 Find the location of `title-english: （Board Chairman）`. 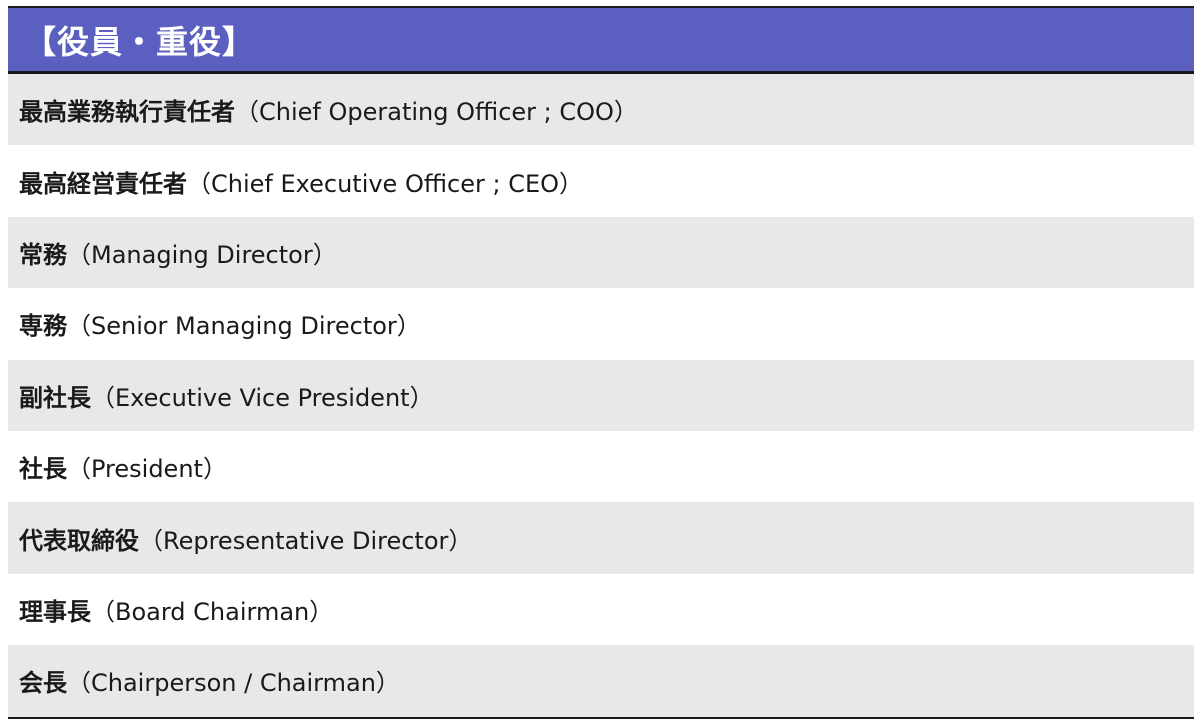

title-english: （Board Chairman） is located at coordinates (212, 611).